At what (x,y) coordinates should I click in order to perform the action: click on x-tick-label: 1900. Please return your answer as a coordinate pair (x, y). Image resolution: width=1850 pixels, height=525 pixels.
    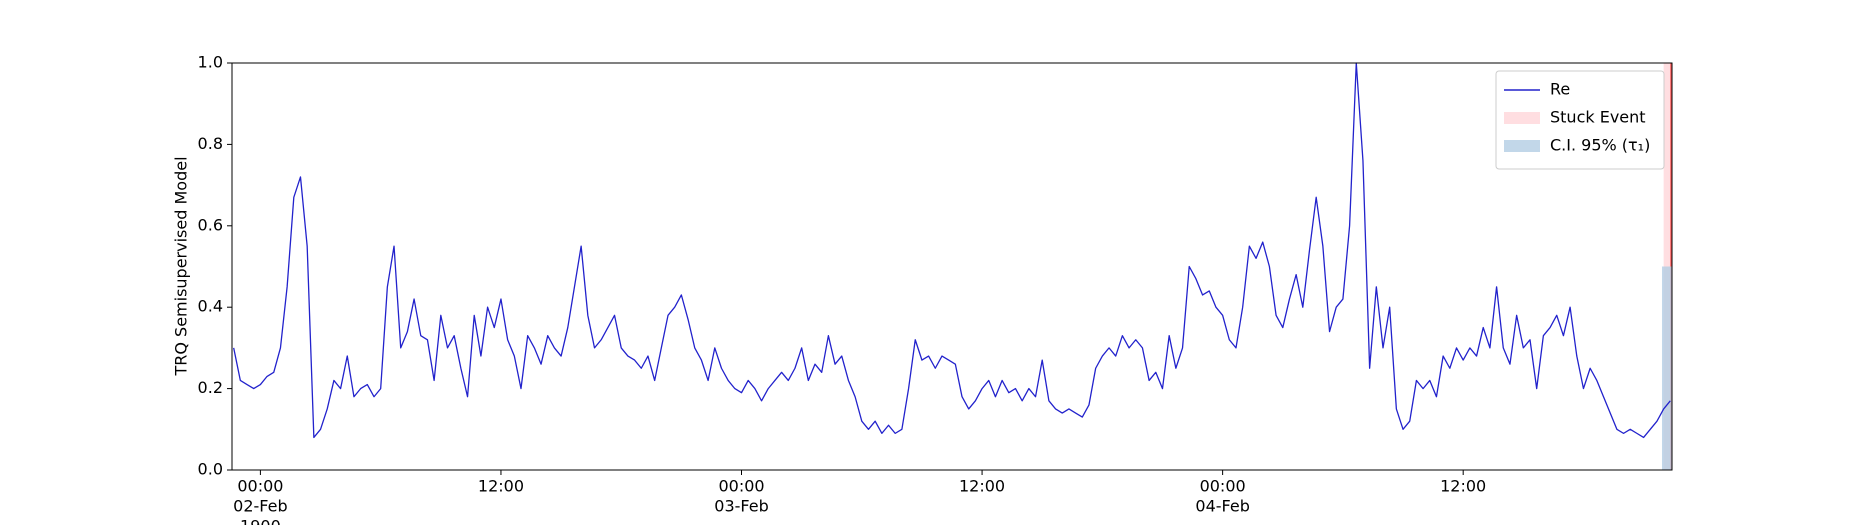
    Looking at the image, I should click on (260, 521).